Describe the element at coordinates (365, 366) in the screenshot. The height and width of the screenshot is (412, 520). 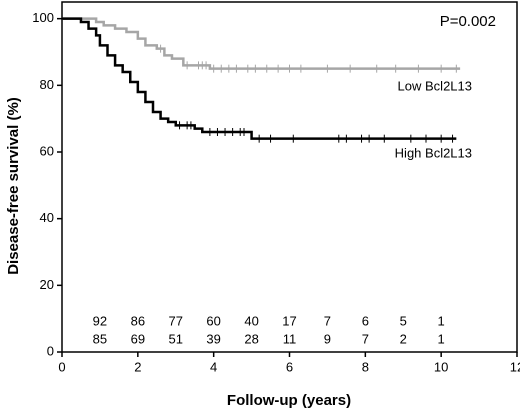
I see `x-tick-label: 8` at that location.